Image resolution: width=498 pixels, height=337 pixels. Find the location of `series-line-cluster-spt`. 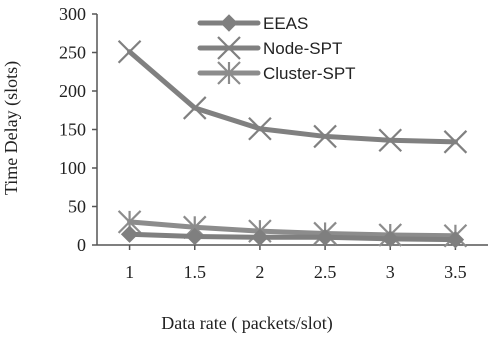

series-line-cluster-spt is located at coordinates (292, 229).